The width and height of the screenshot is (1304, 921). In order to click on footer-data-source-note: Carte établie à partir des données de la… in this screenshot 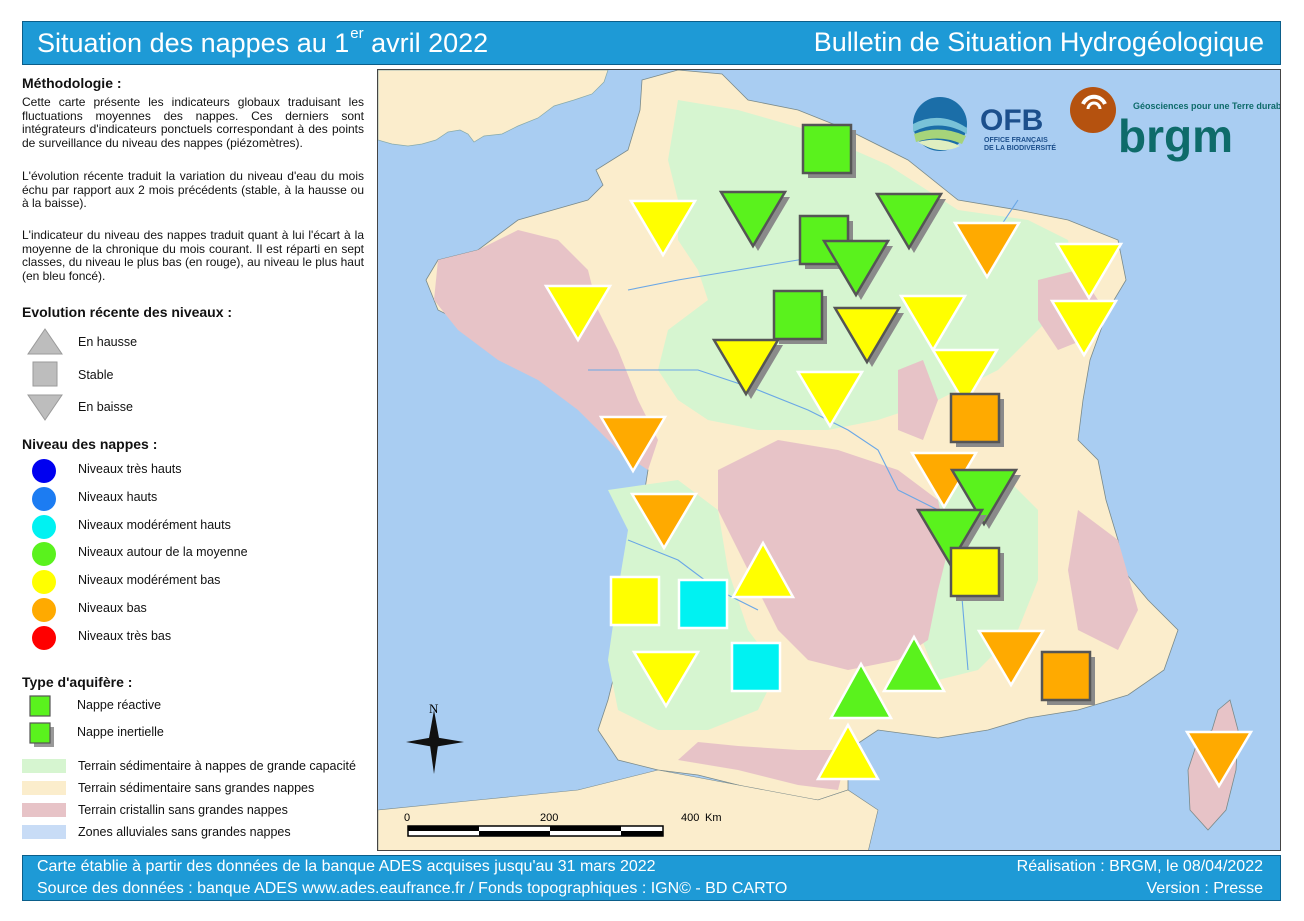, I will do `click(346, 866)`.